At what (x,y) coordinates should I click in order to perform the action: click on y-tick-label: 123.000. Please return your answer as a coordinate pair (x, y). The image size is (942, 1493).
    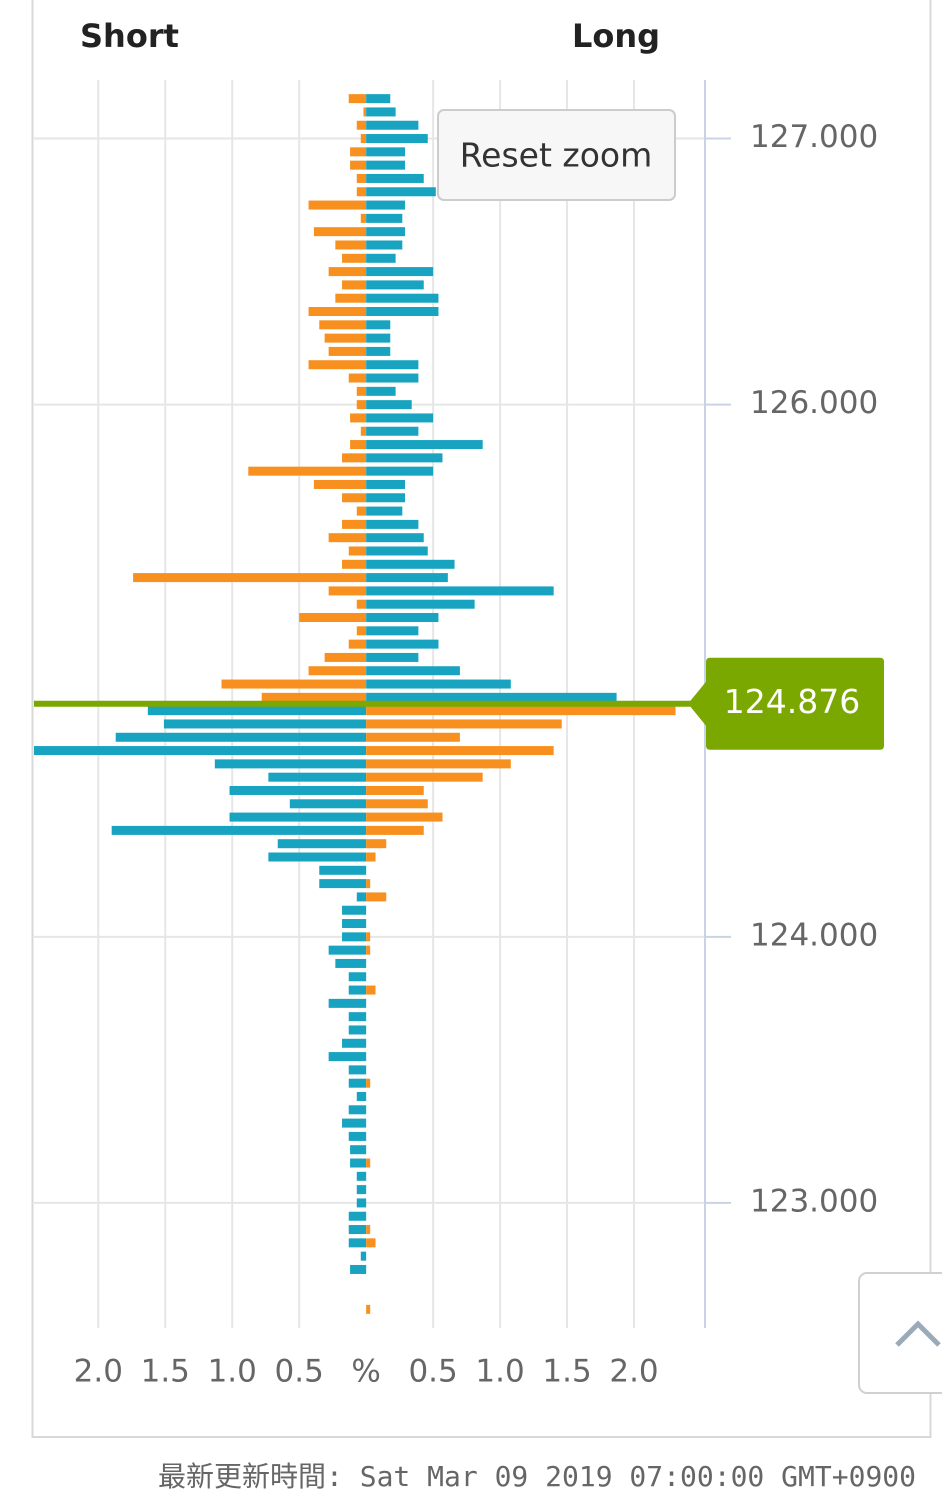
    Looking at the image, I should click on (814, 1201).